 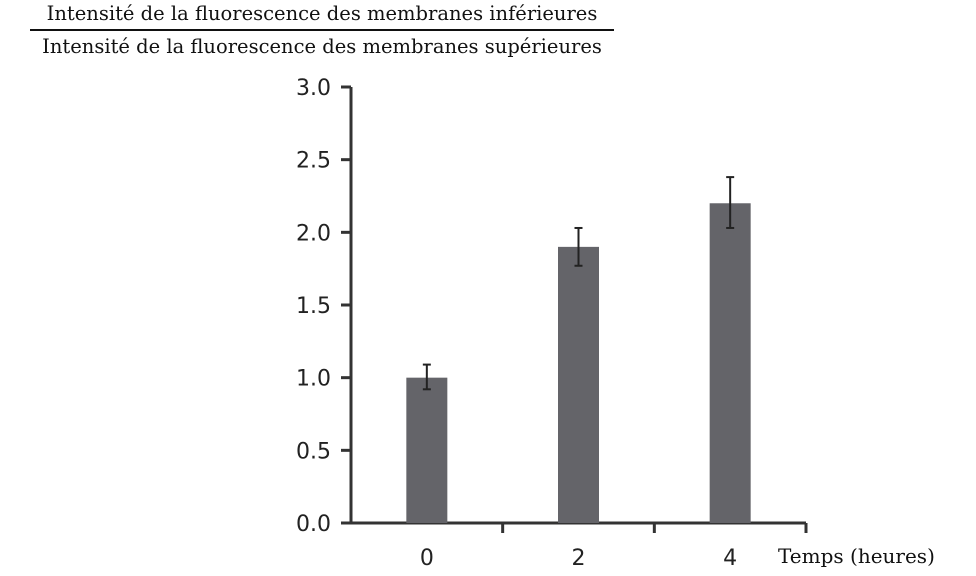 I want to click on y-tick-label: 2.0, so click(x=313, y=233).